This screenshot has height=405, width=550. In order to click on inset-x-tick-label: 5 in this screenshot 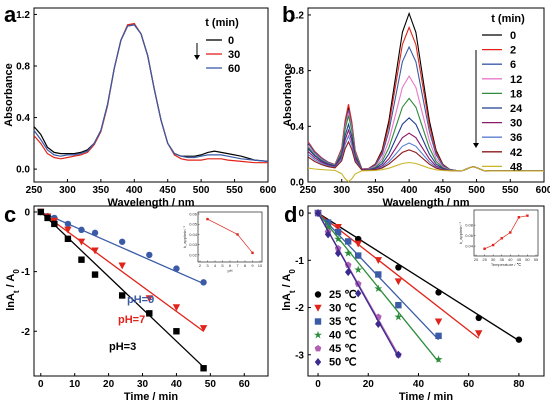, I will do `click(222, 265)`.